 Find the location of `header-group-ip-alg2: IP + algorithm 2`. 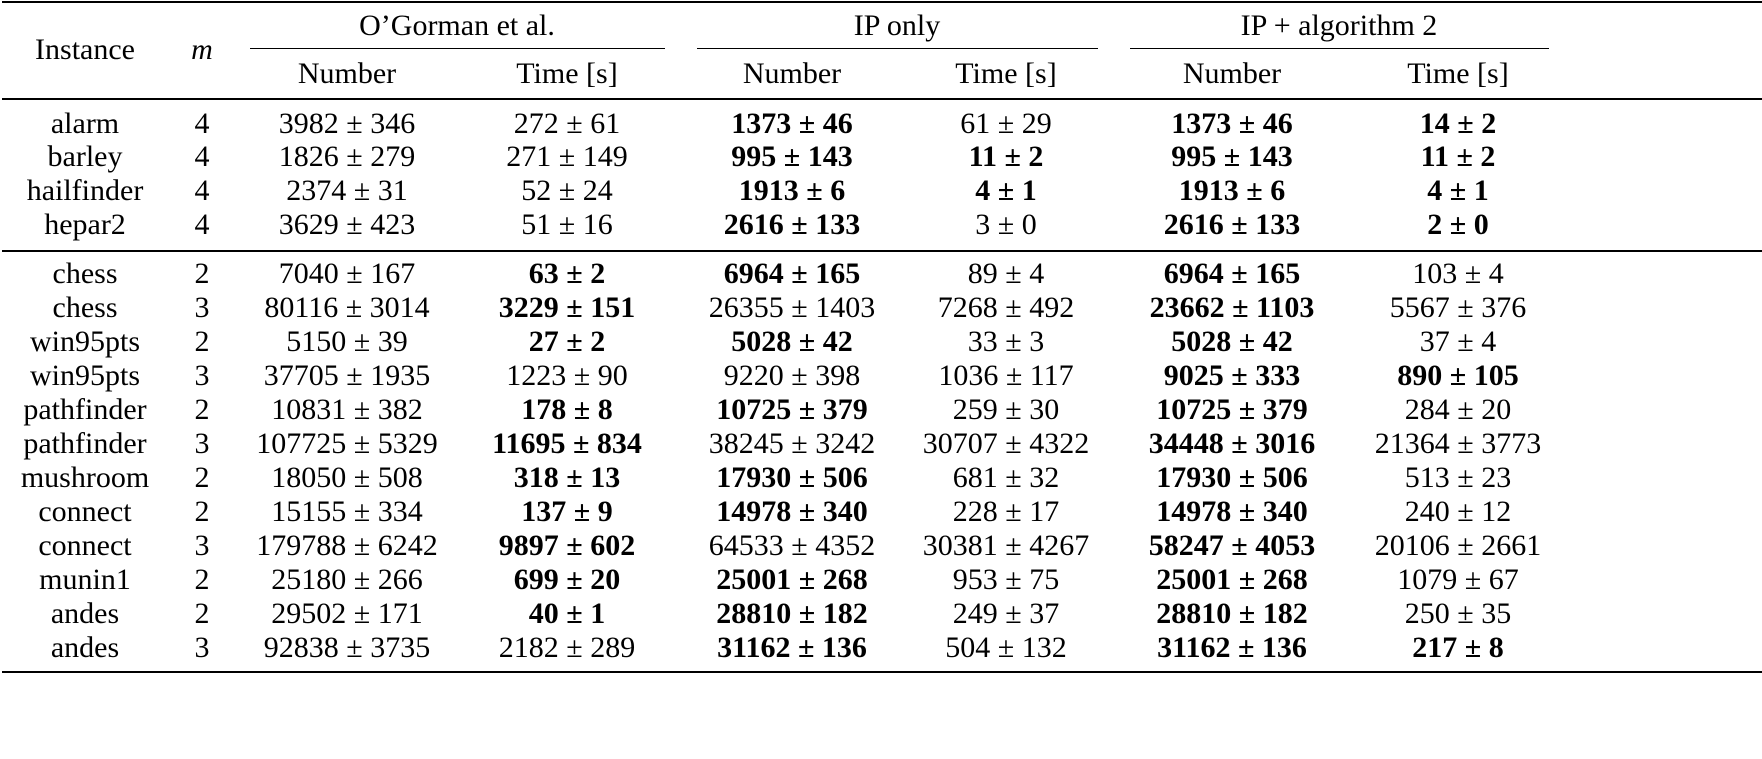

header-group-ip-alg2: IP + algorithm 2 is located at coordinates (1339, 25).